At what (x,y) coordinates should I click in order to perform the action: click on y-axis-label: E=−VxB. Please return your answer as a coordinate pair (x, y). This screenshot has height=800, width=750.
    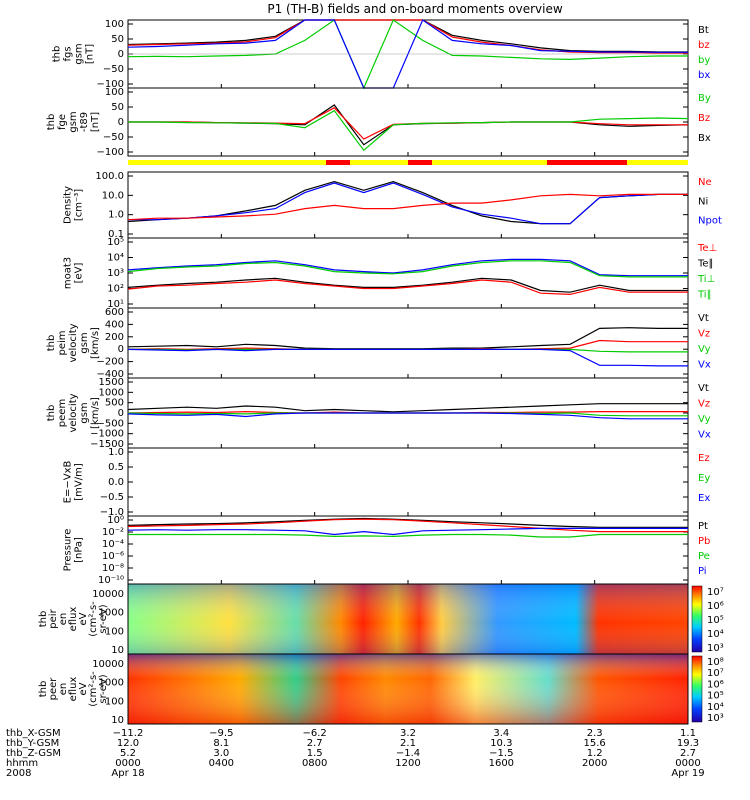
    Looking at the image, I should click on (68, 482).